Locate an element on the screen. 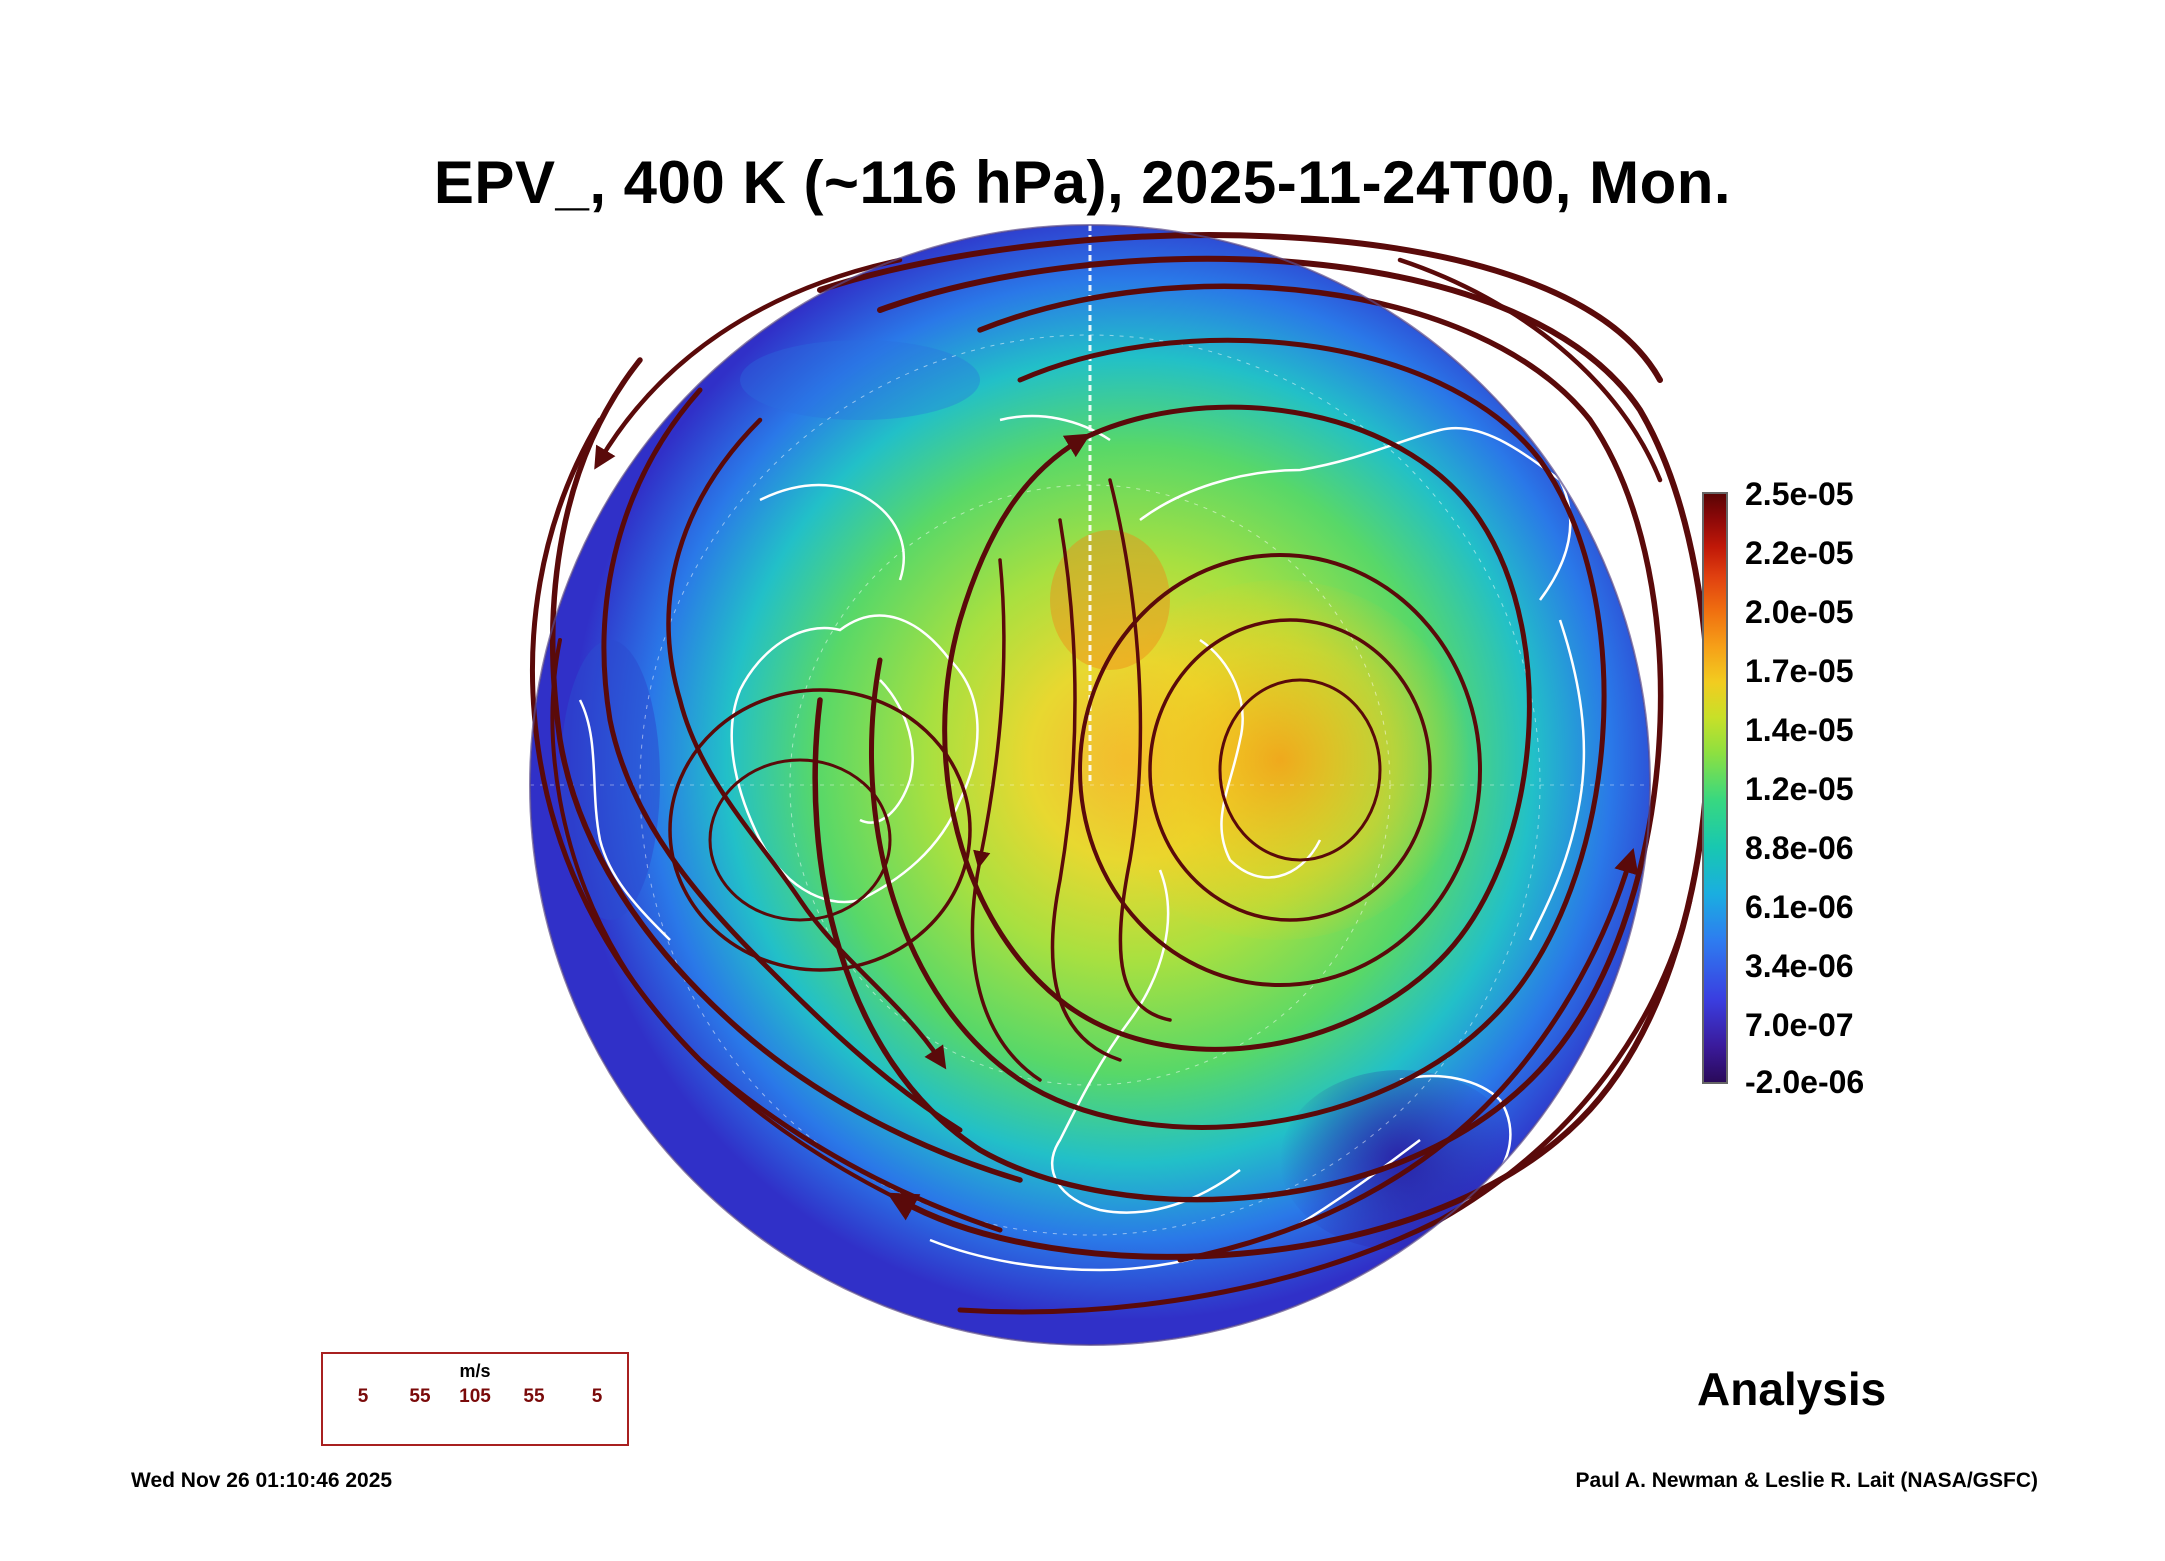 The height and width of the screenshot is (1561, 2165). render-timestamp: Wed Nov 26 01:10:46 2025 is located at coordinates (262, 1480).